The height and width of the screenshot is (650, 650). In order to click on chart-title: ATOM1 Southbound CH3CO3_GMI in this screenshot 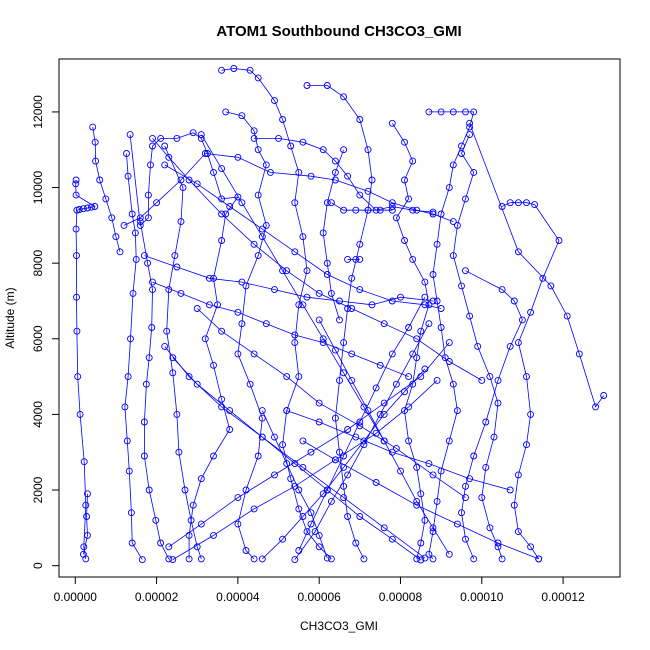, I will do `click(338, 31)`.